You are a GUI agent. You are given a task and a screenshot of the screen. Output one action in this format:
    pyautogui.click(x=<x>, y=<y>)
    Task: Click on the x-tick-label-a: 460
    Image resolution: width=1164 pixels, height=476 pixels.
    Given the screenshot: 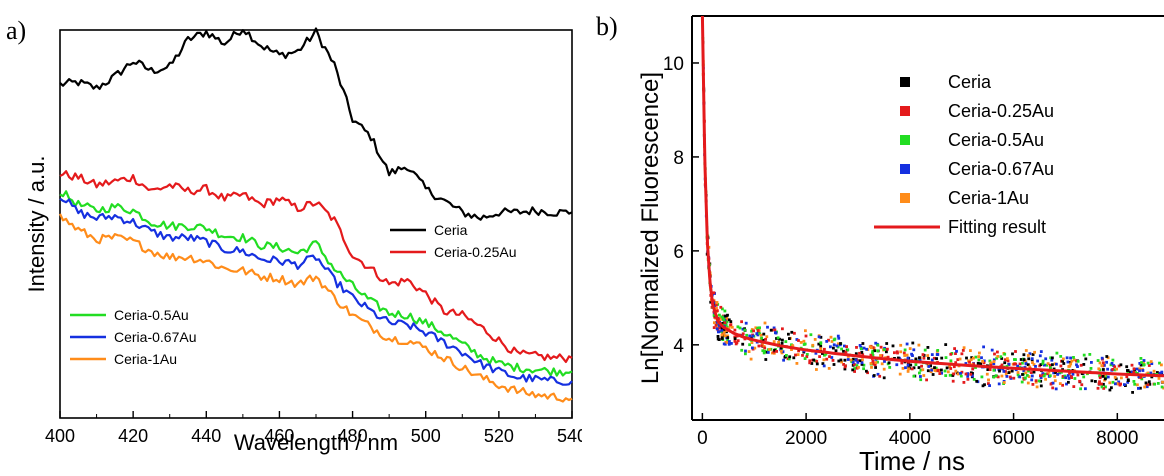 What is the action you would take?
    pyautogui.click(x=279, y=436)
    